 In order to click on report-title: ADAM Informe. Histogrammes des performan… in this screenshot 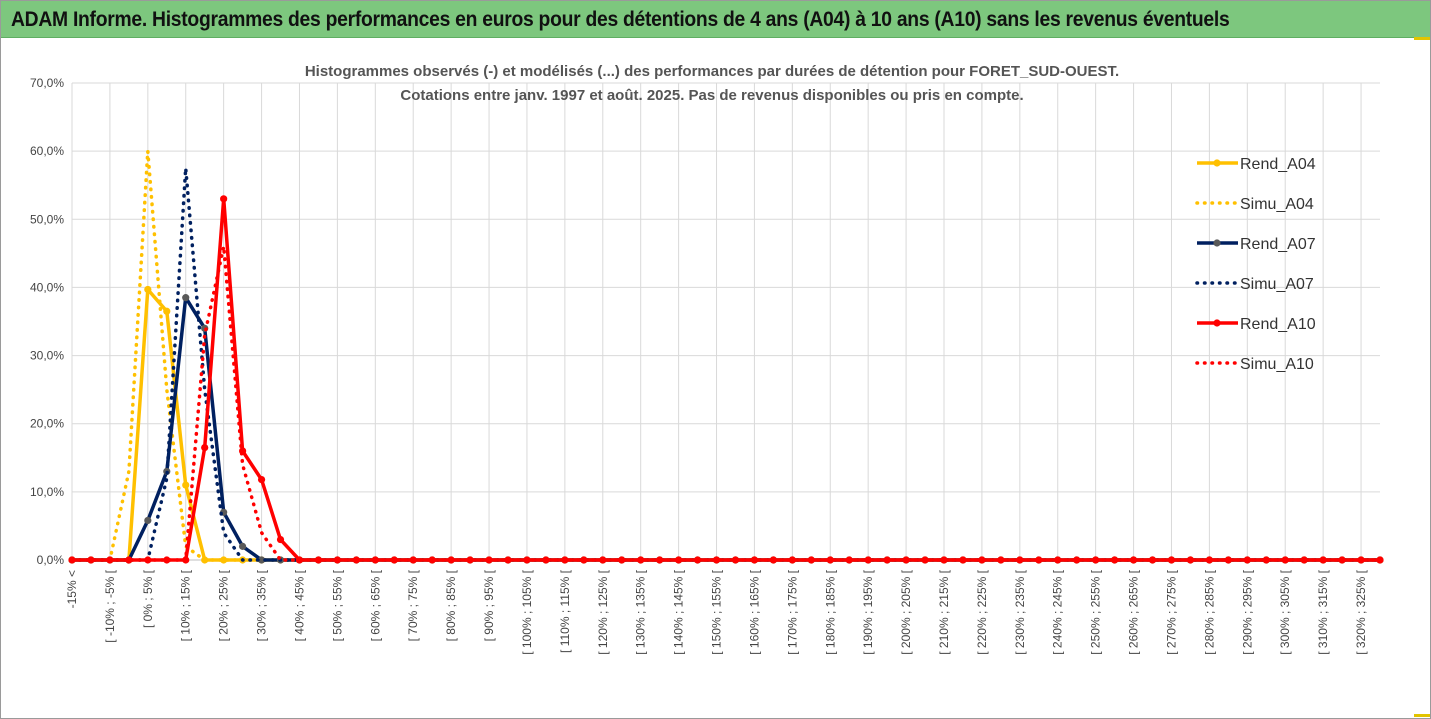, I will do `click(620, 19)`.